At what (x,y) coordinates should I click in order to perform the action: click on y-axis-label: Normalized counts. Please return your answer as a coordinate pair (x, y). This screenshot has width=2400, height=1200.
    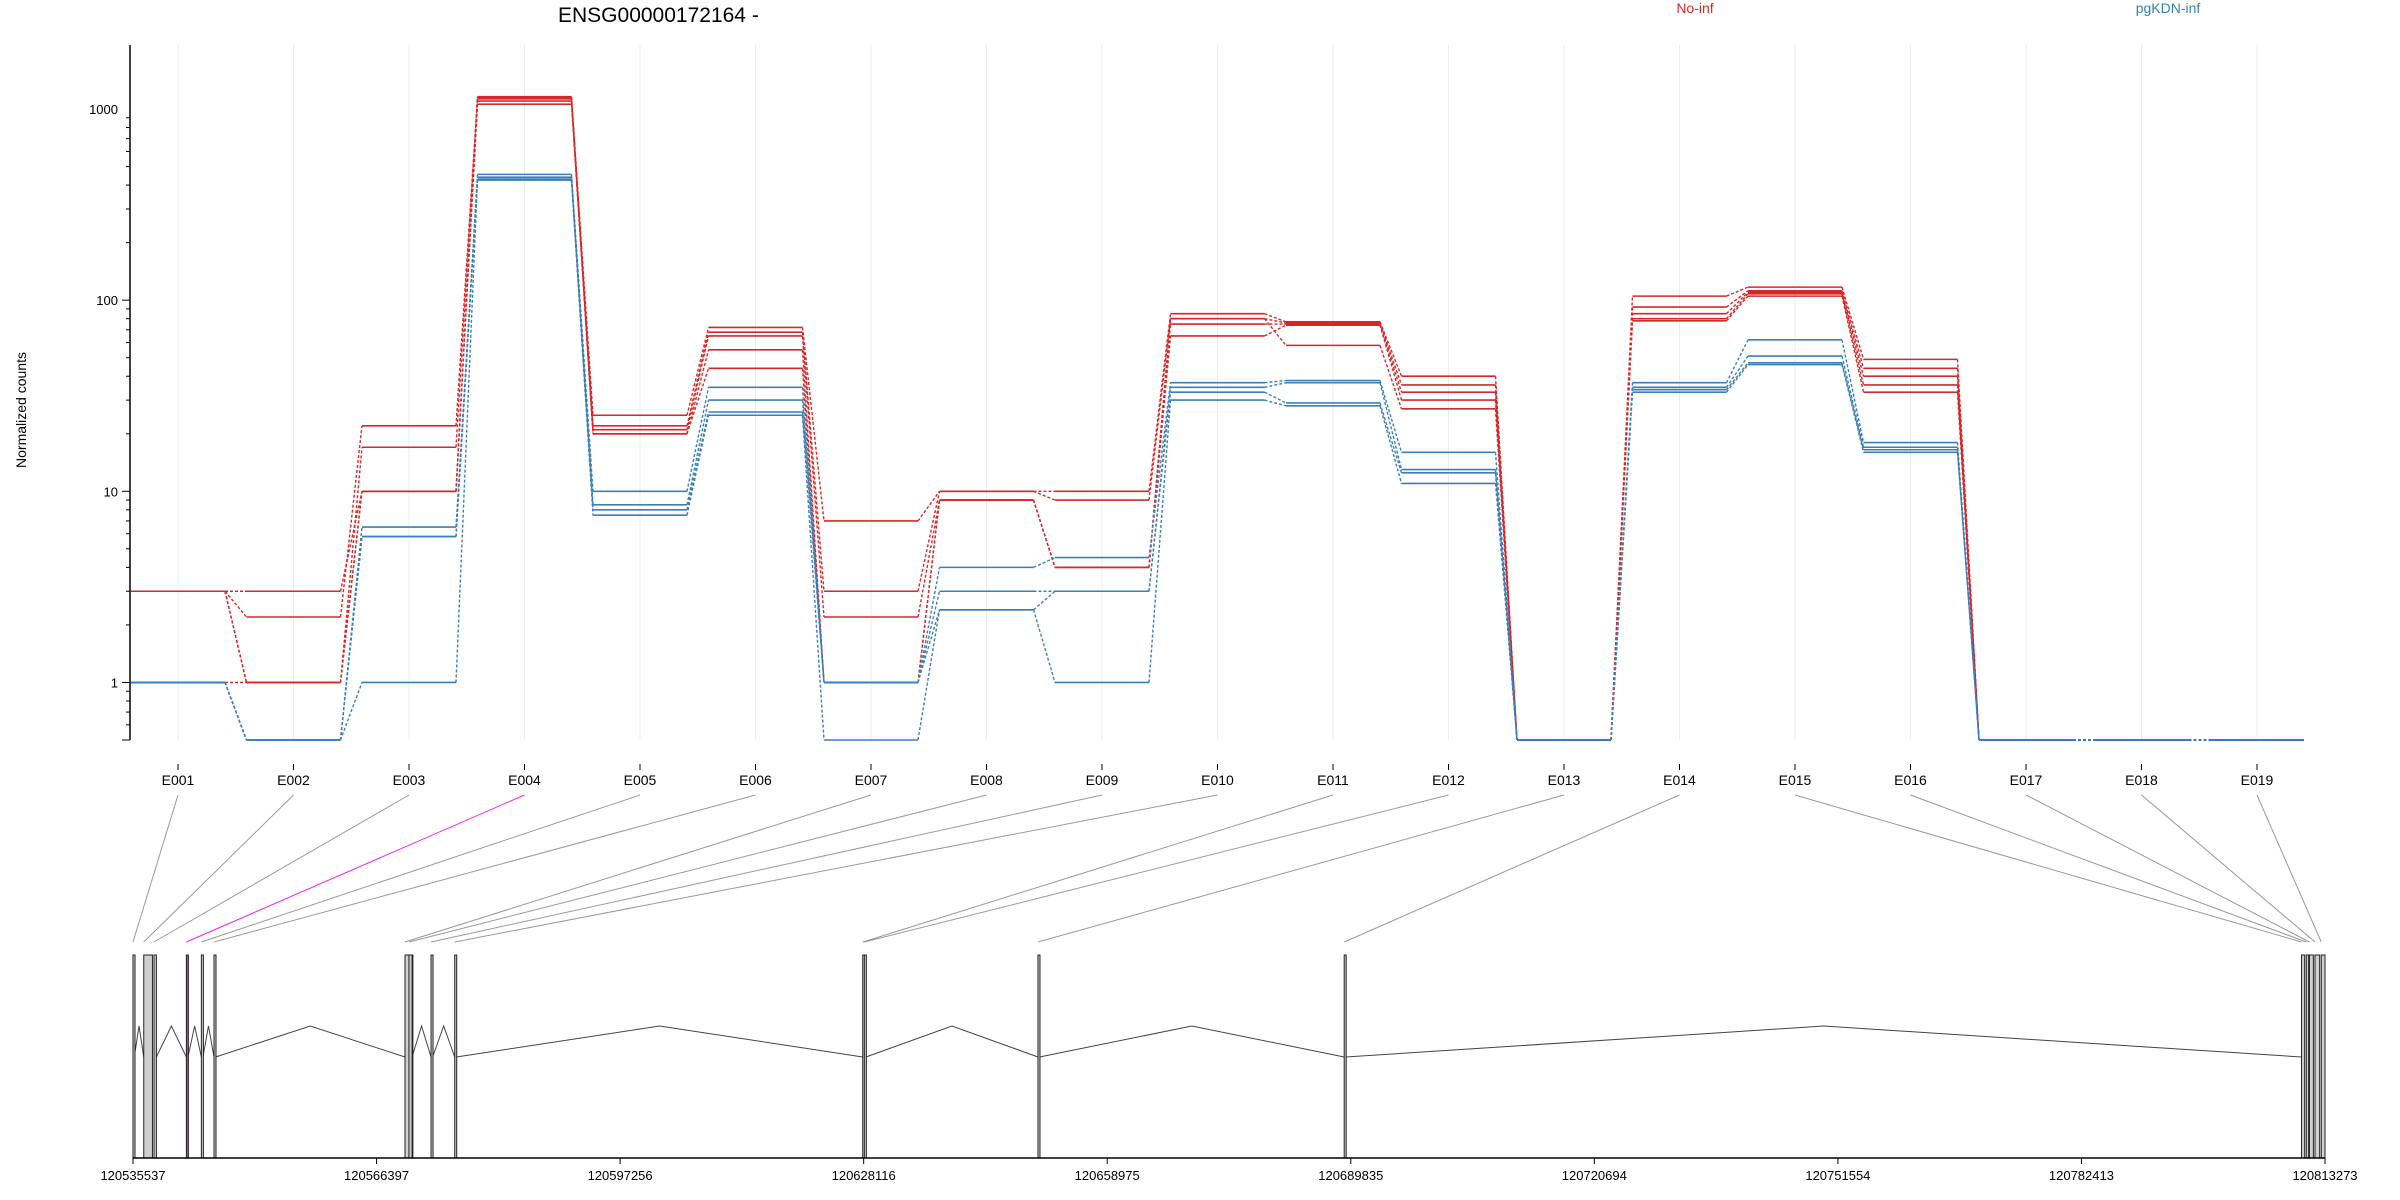
    Looking at the image, I should click on (21, 410).